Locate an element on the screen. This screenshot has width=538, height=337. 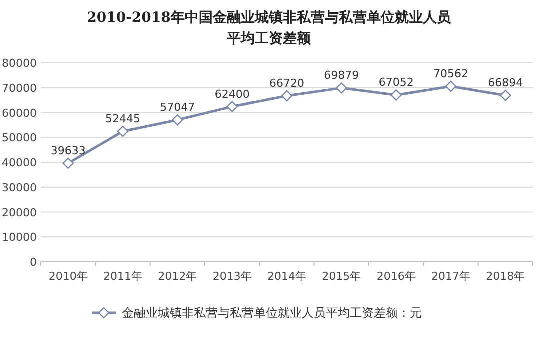
data-label: 70562 is located at coordinates (451, 73).